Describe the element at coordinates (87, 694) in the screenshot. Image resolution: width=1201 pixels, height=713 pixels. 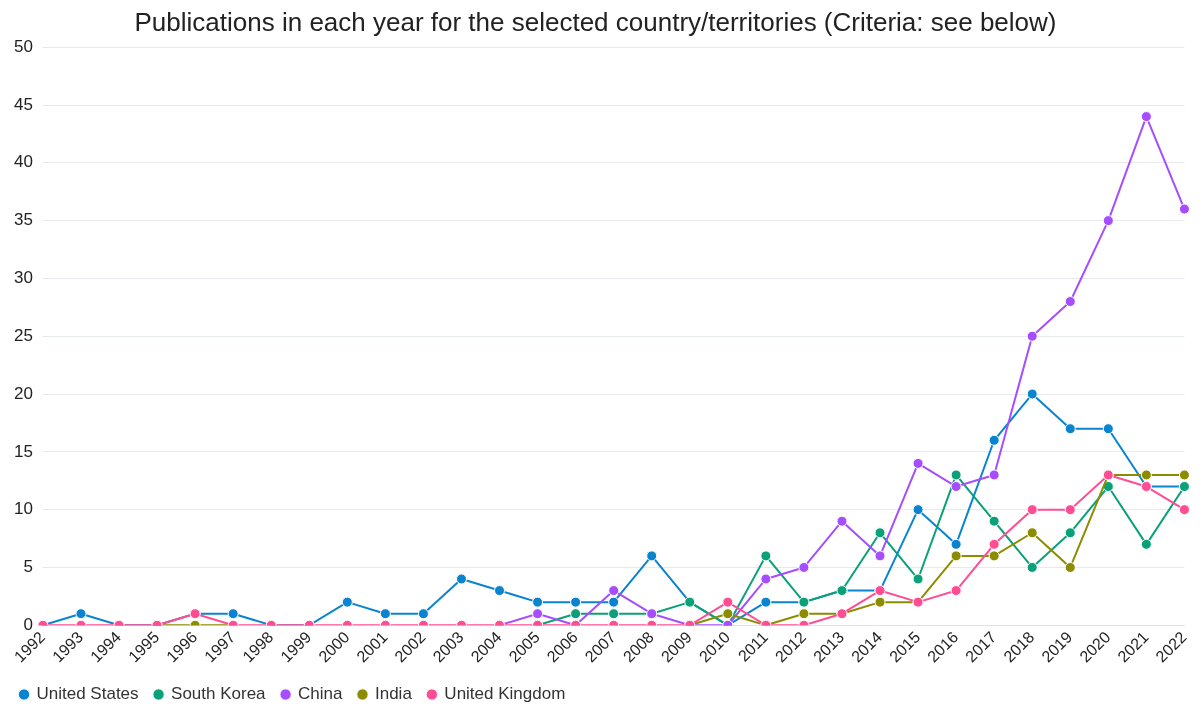
I see `legend-label: United States` at that location.